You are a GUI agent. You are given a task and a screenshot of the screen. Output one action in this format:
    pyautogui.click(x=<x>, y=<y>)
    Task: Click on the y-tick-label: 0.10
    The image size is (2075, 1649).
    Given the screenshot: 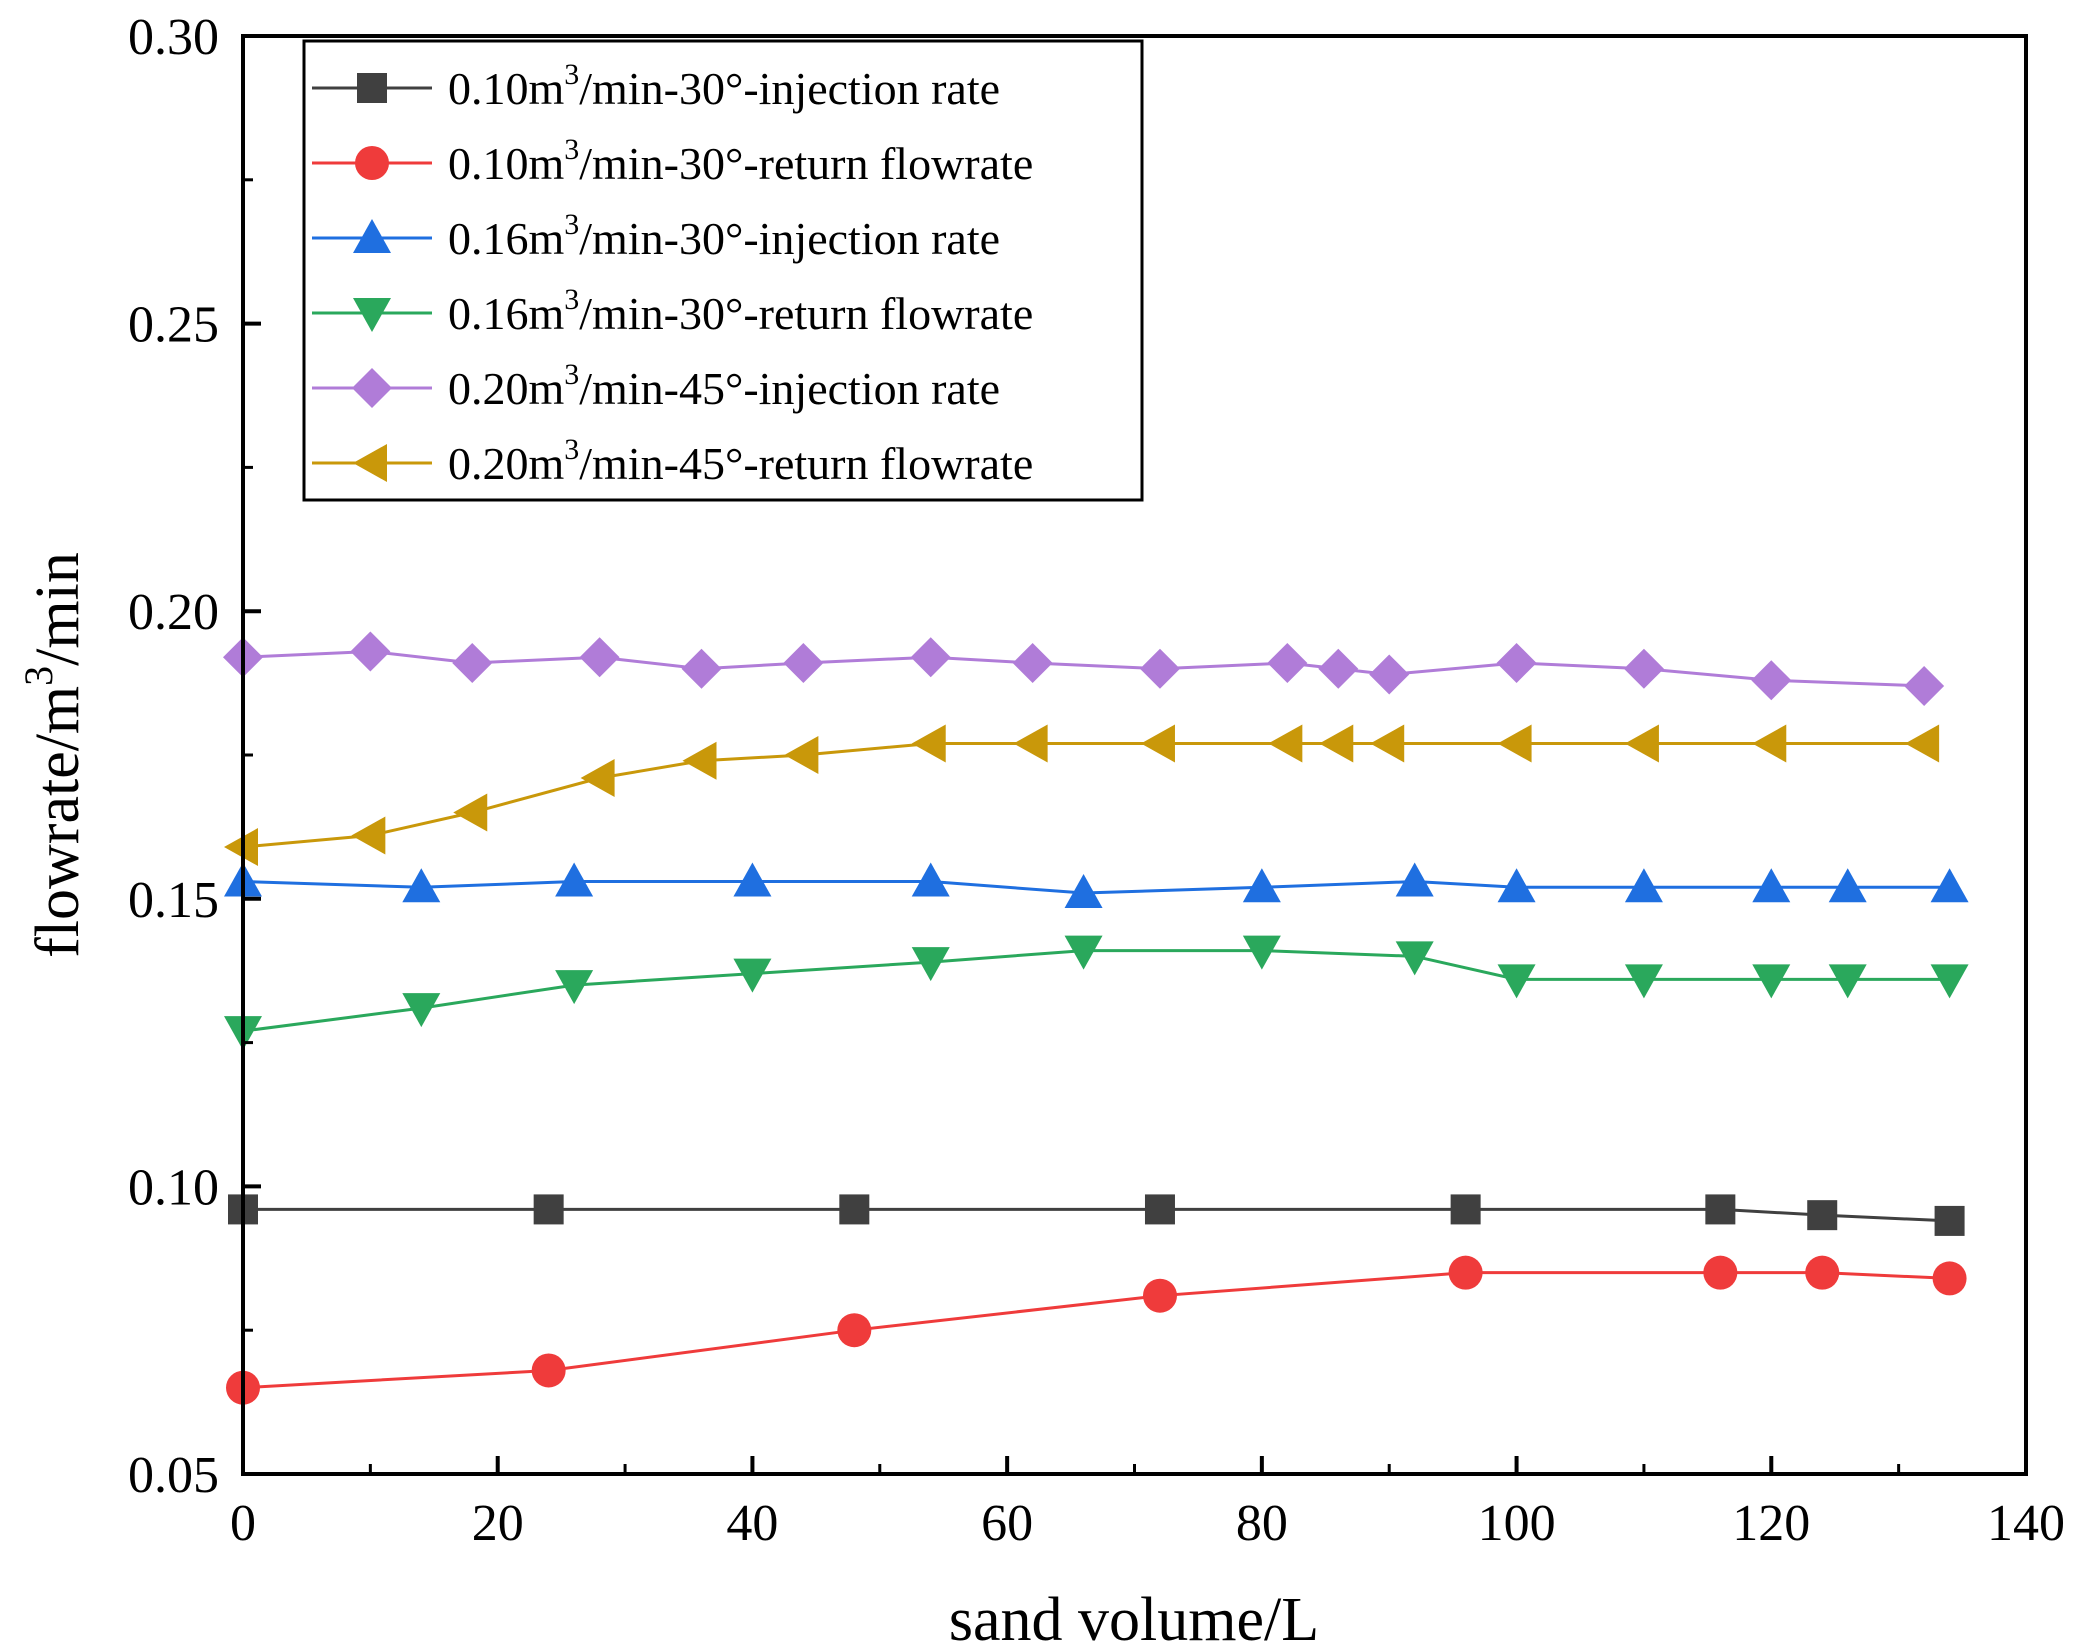 What is the action you would take?
    pyautogui.click(x=173, y=1187)
    